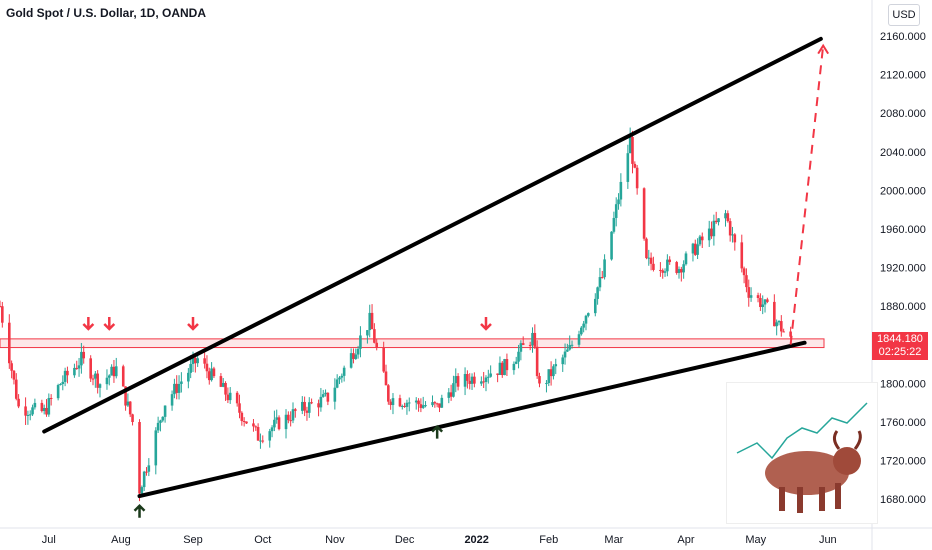 This screenshot has height=550, width=932. I want to click on x-tick-label: 2022, so click(476, 540).